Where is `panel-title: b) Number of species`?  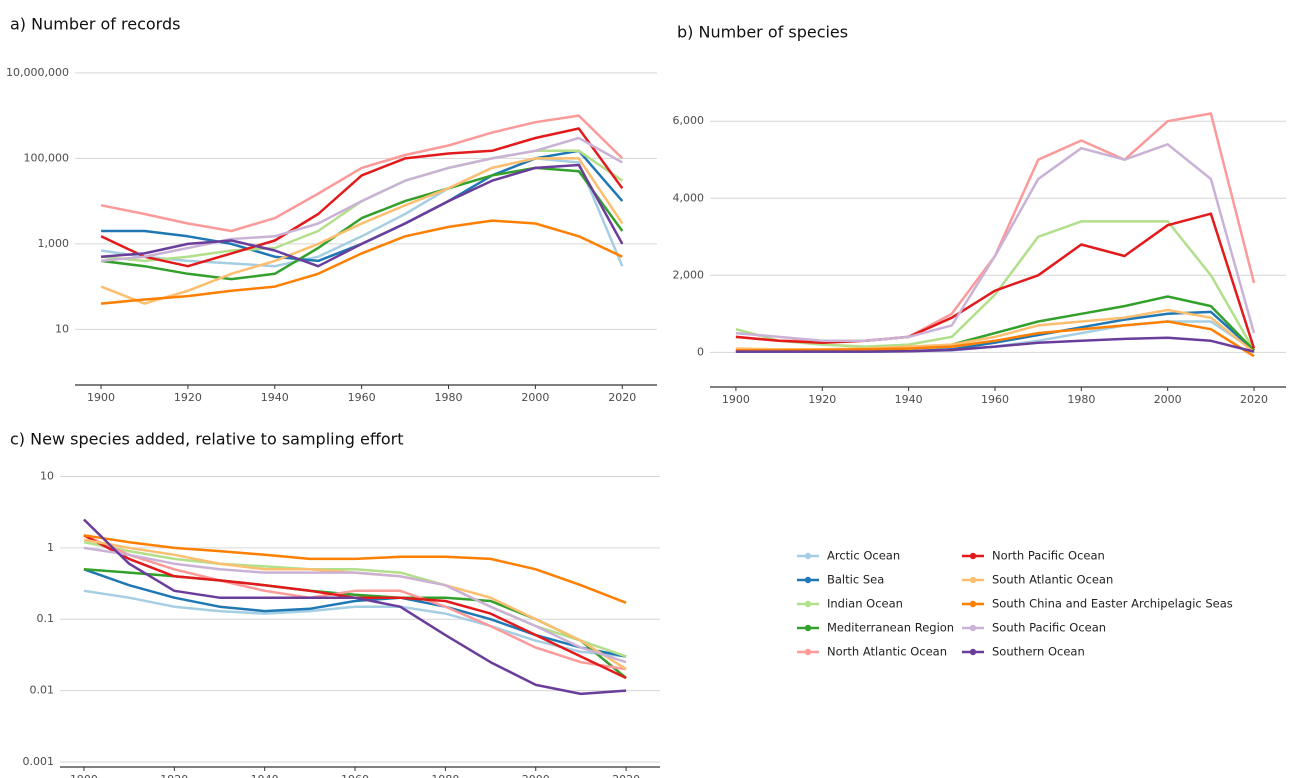 panel-title: b) Number of species is located at coordinates (762, 32).